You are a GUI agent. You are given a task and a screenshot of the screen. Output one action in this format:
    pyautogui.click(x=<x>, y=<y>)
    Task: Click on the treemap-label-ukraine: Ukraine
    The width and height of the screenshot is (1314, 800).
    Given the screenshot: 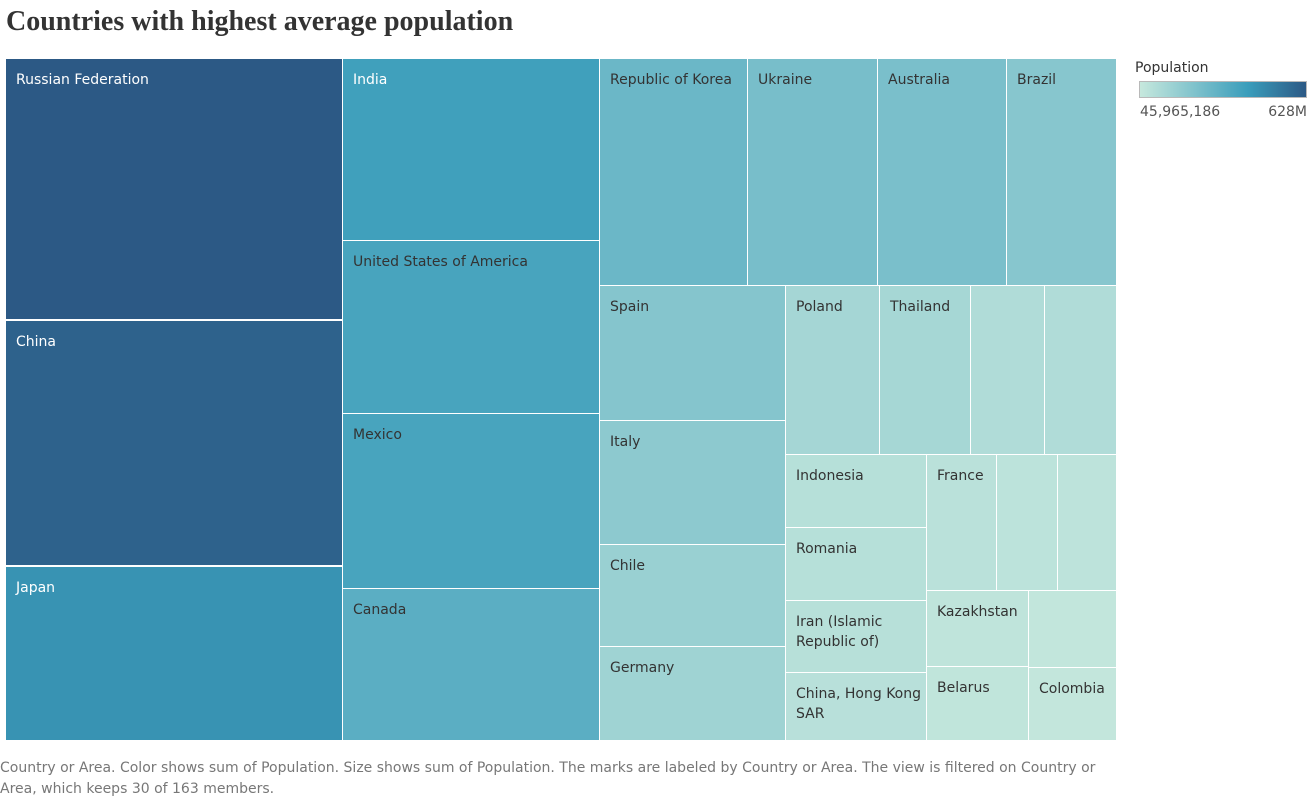 What is the action you would take?
    pyautogui.click(x=785, y=80)
    